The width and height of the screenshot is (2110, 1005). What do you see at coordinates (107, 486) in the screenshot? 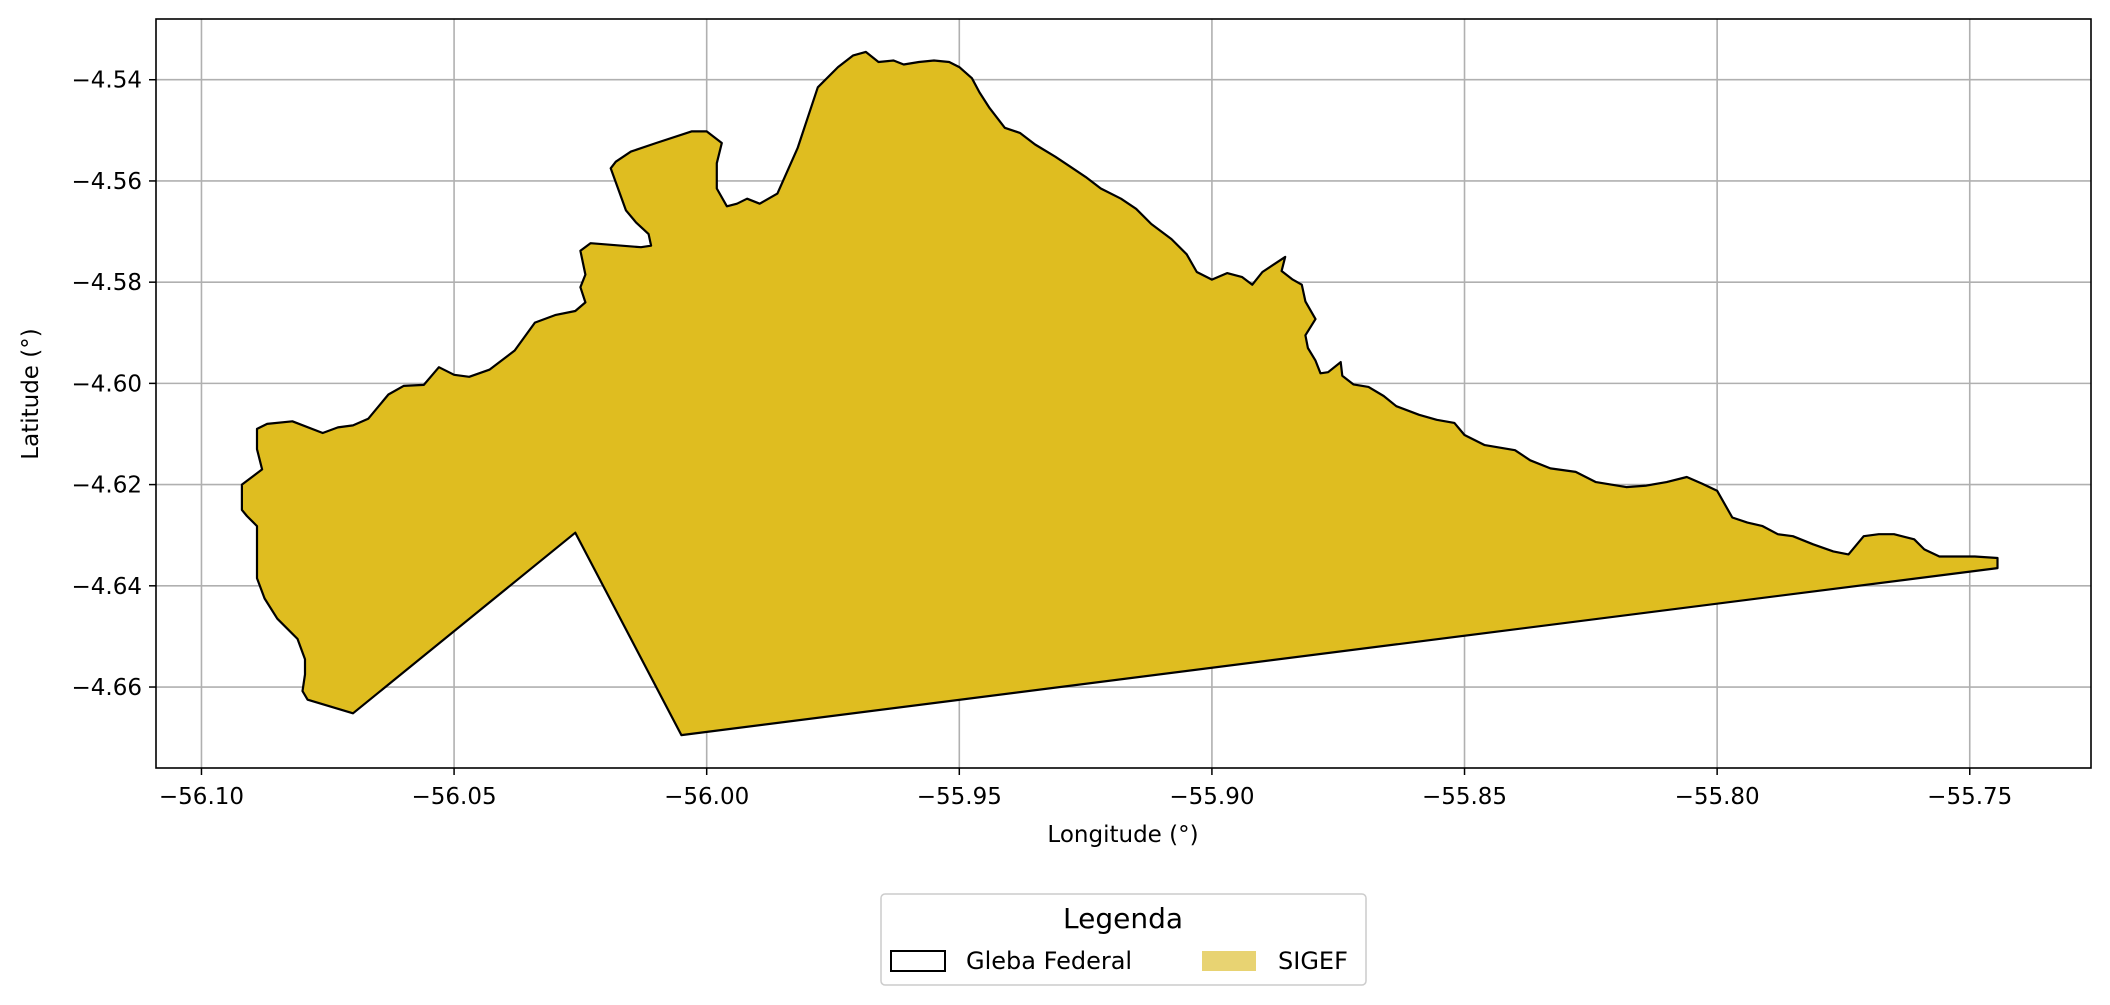
I see `y-tick-label: −4.62` at bounding box center [107, 486].